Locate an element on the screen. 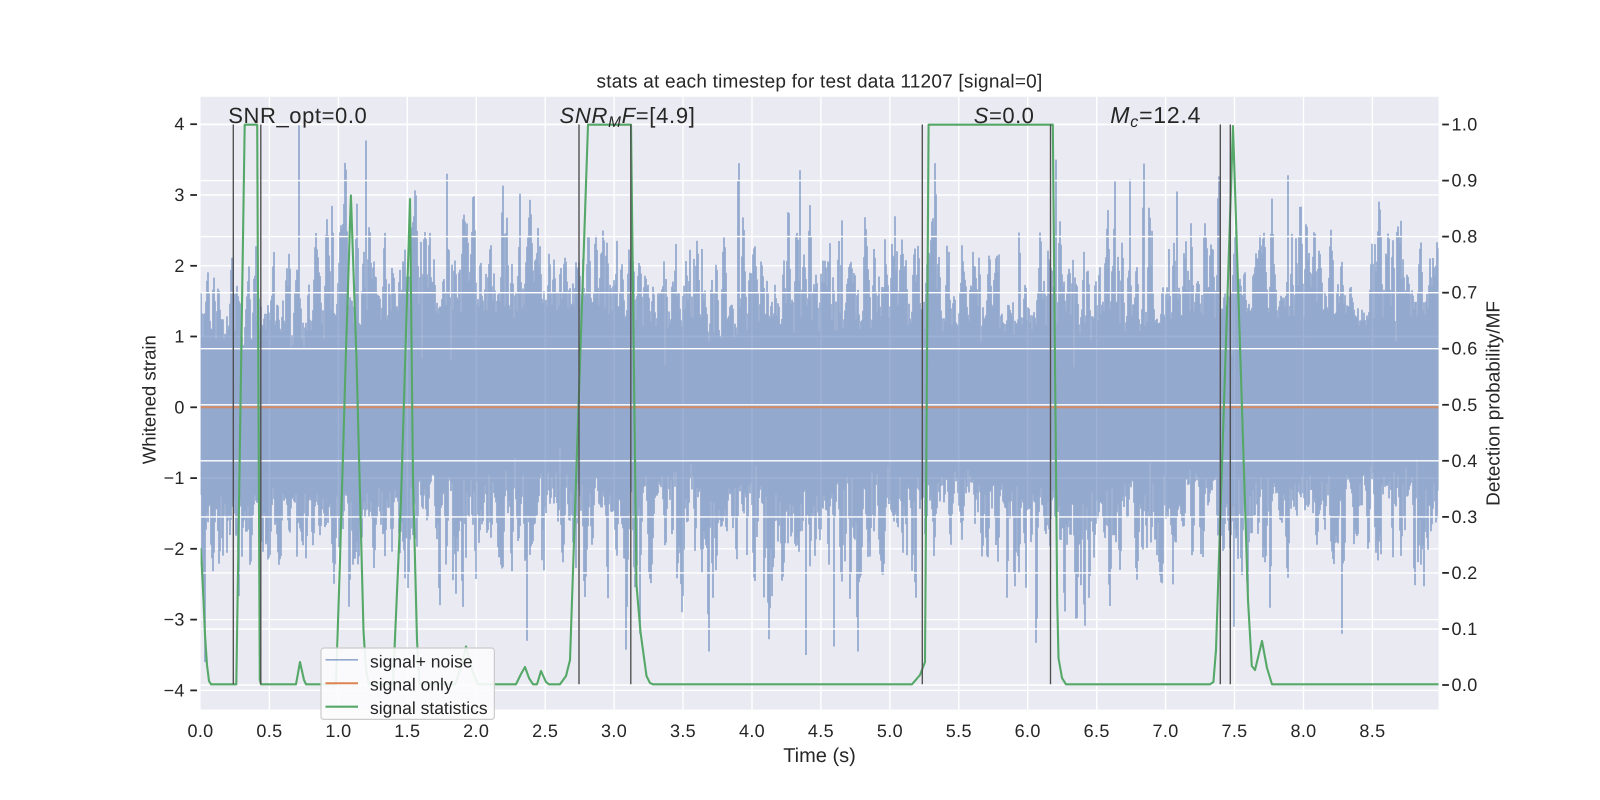 This screenshot has width=1600, height=800. svg-text: 7.0 is located at coordinates (1166, 731).